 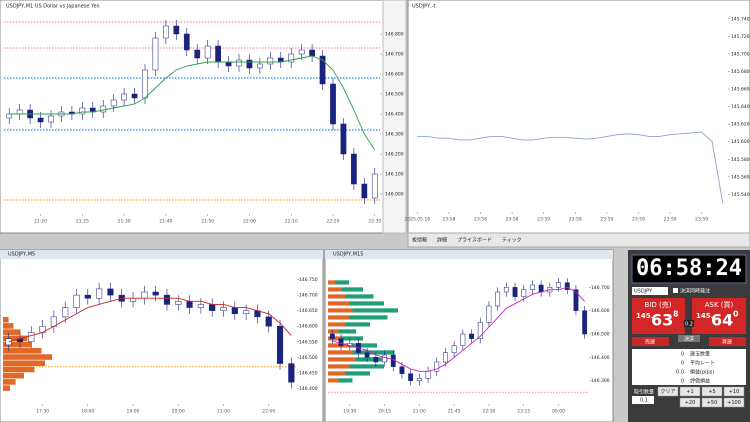 I want to click on settle-button, so click(x=689, y=338).